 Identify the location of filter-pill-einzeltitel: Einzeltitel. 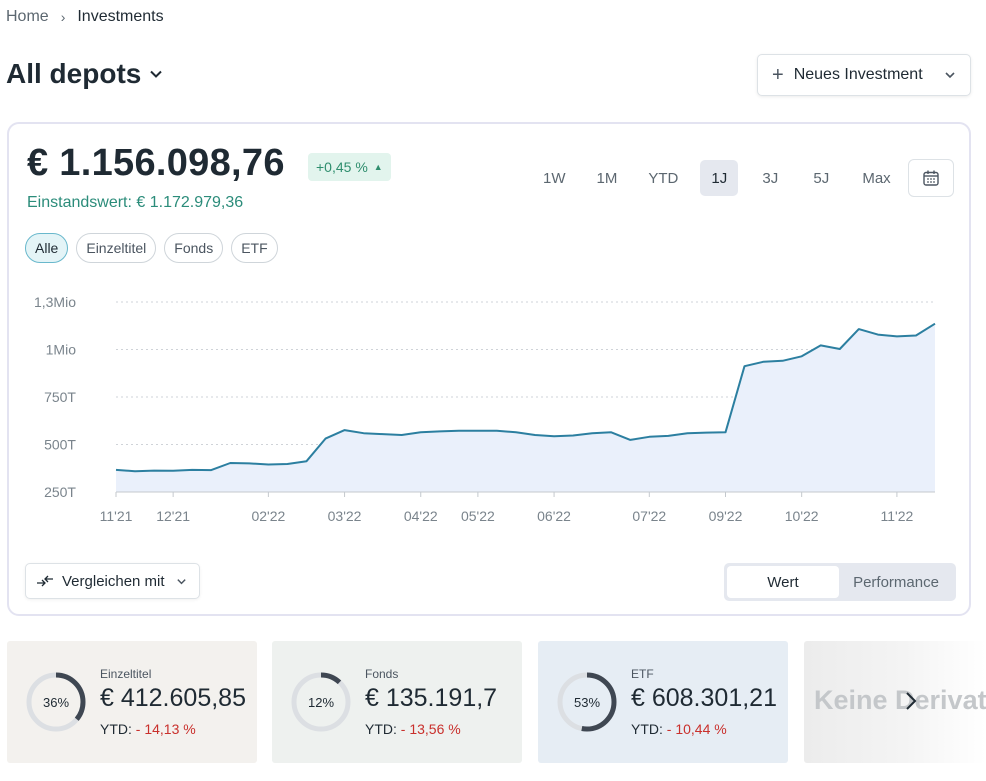
(116, 248).